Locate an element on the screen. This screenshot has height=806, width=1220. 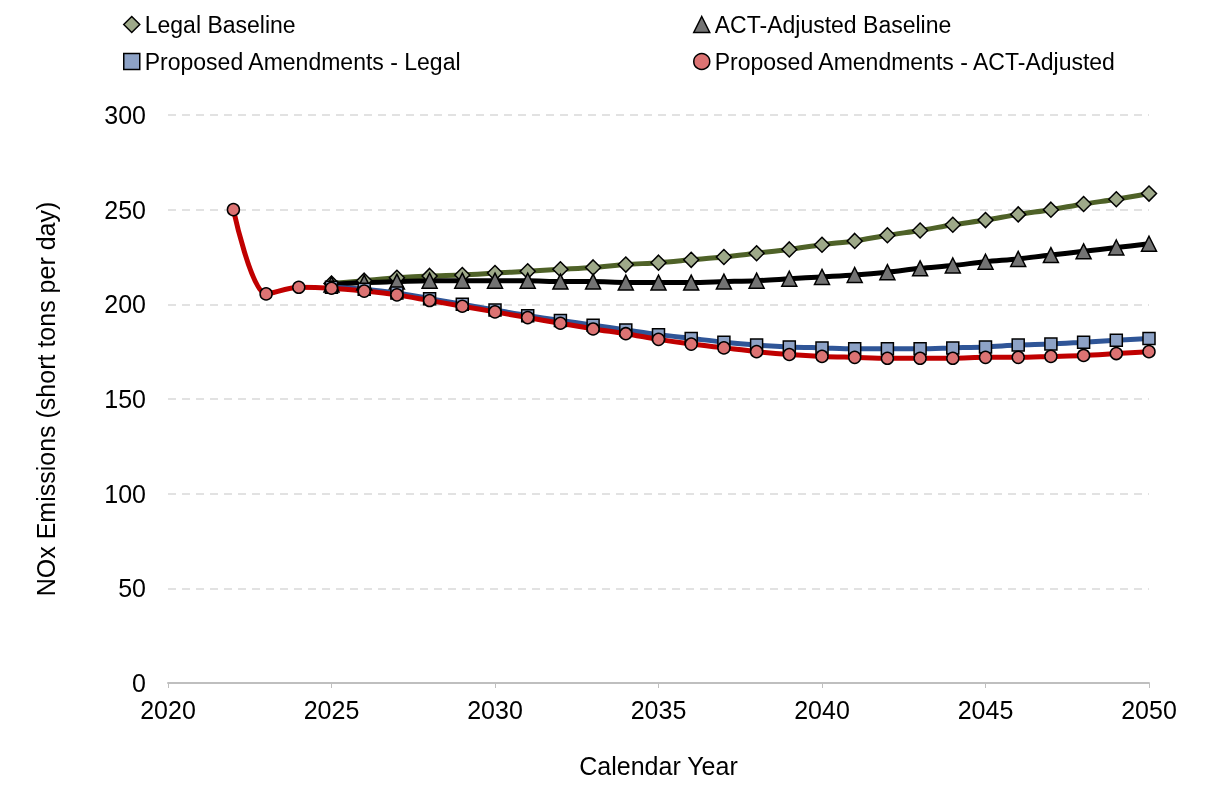
x-tick-label: 2025 is located at coordinates (331, 709).